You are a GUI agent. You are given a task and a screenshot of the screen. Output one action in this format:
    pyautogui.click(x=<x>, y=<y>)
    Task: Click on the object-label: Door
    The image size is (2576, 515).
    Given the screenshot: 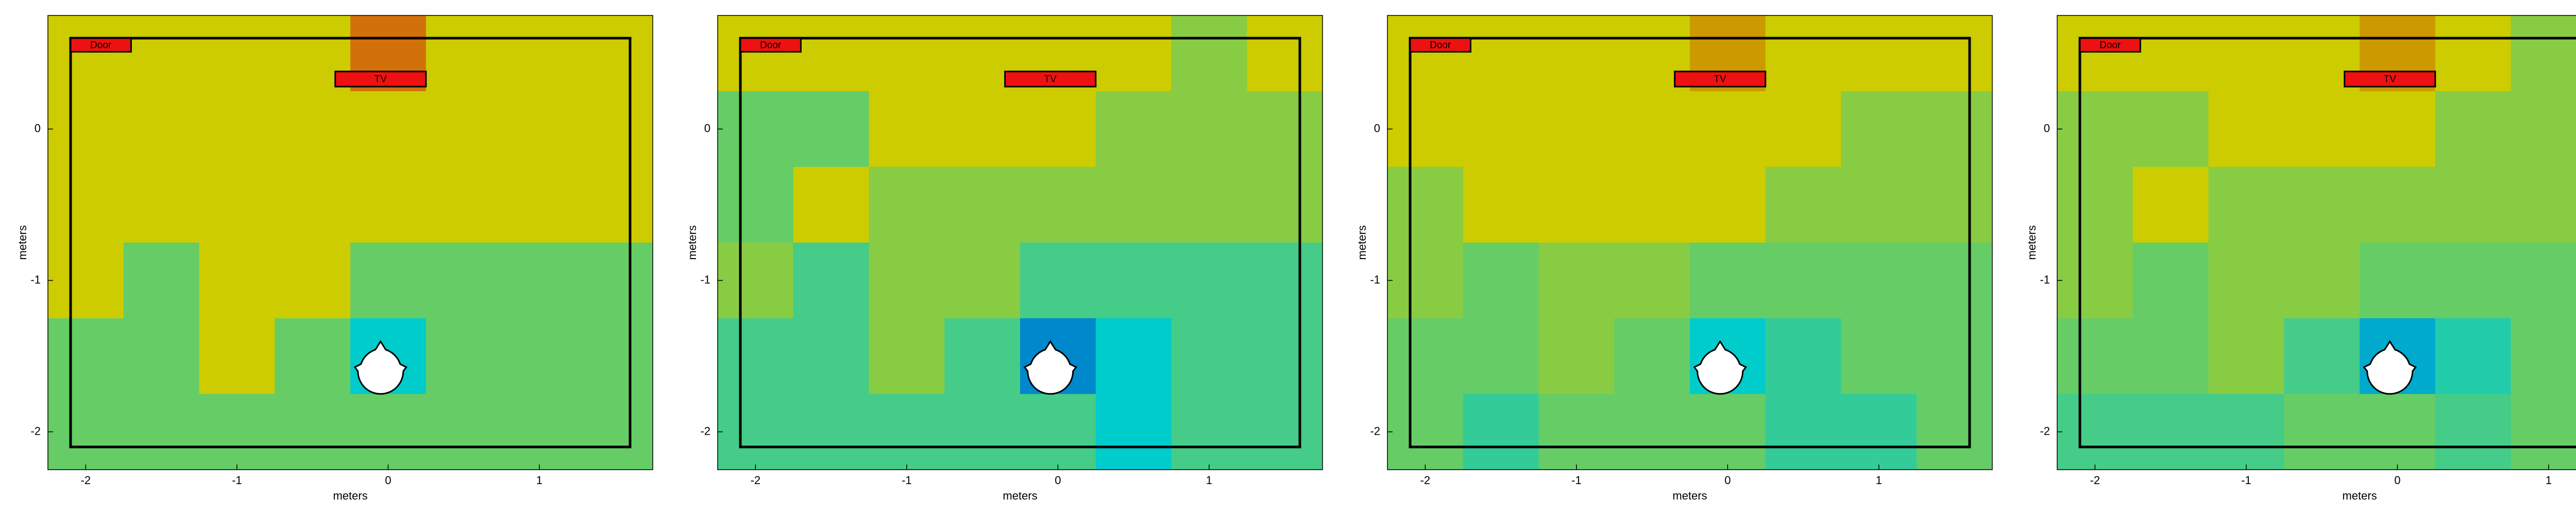 What is the action you would take?
    pyautogui.click(x=771, y=45)
    